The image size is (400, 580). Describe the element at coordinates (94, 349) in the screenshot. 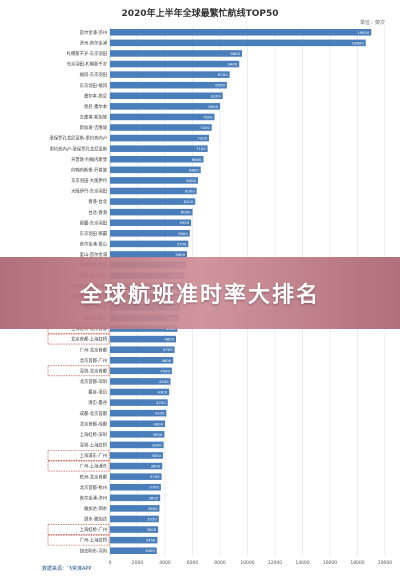

I see `category-label: 广州-北京首都` at that location.